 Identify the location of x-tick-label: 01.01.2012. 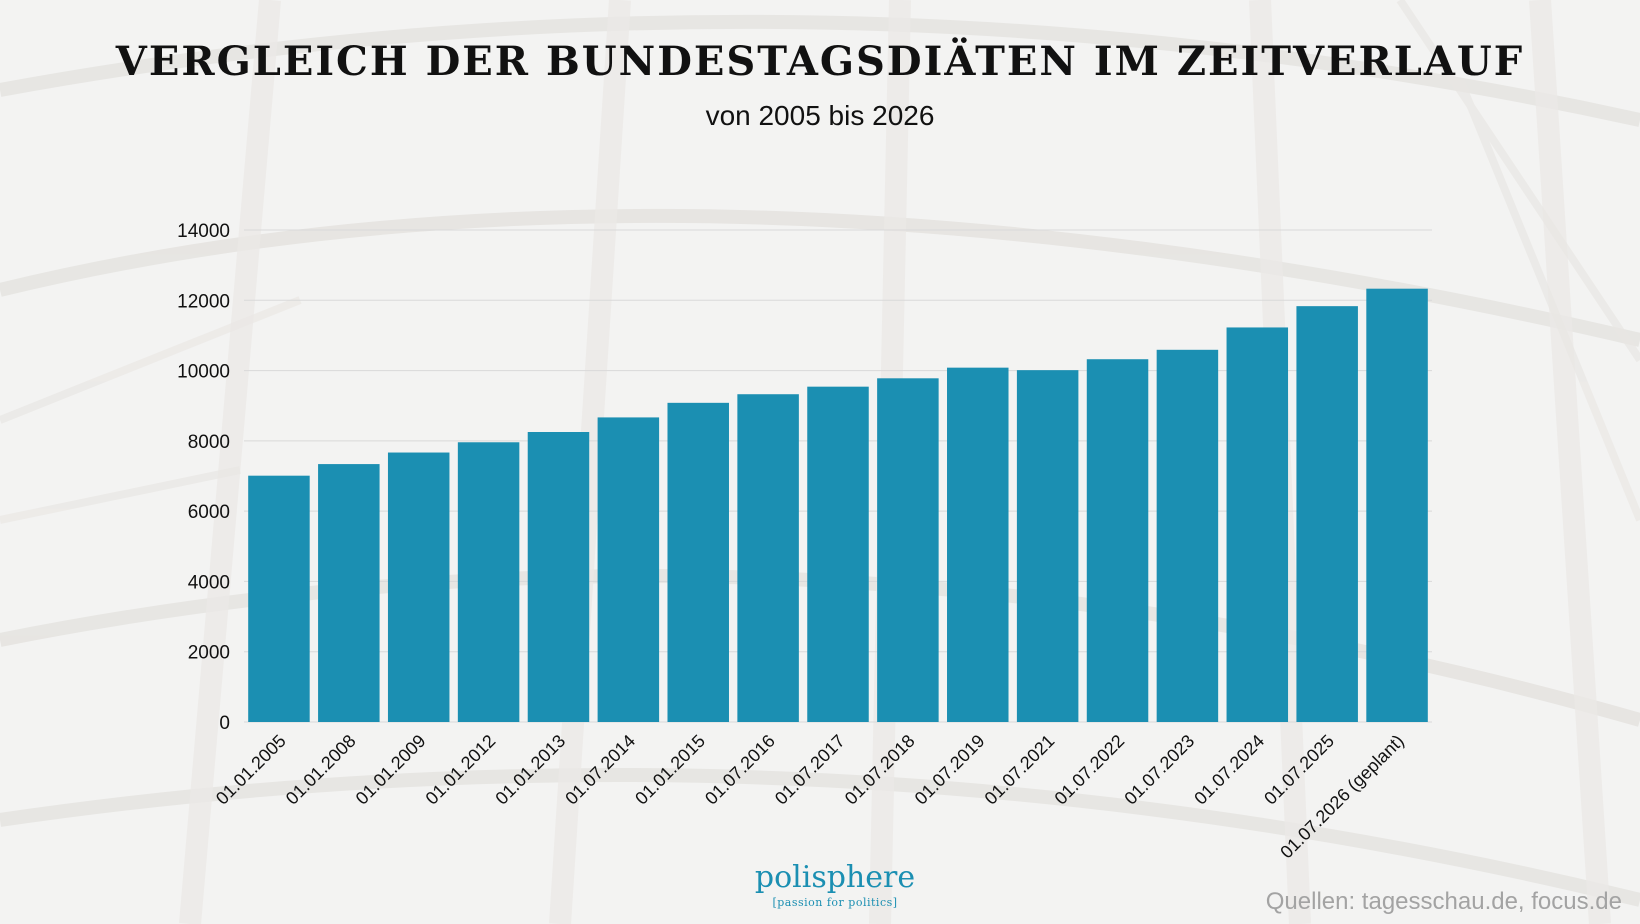
(461, 770).